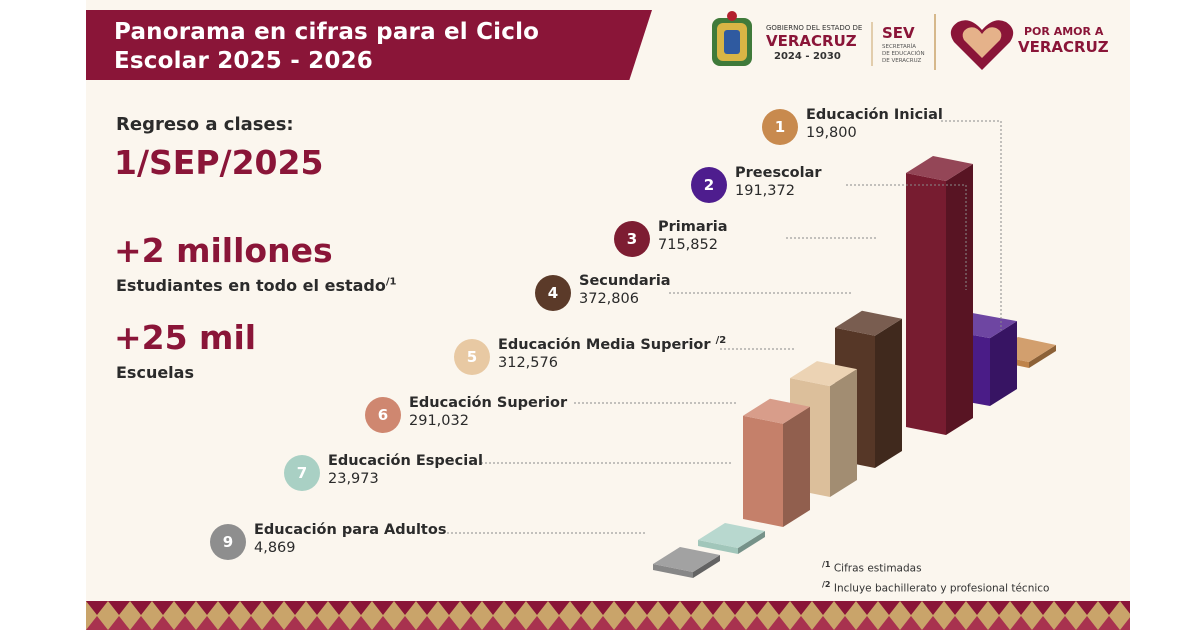 The width and height of the screenshot is (1200, 630). I want to click on level-number-badge: 1, so click(780, 127).